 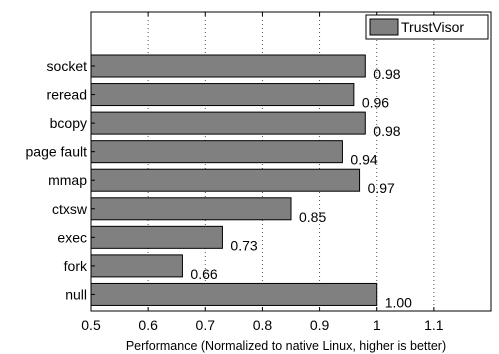 I want to click on value-label: 0.85, so click(x=312, y=217).